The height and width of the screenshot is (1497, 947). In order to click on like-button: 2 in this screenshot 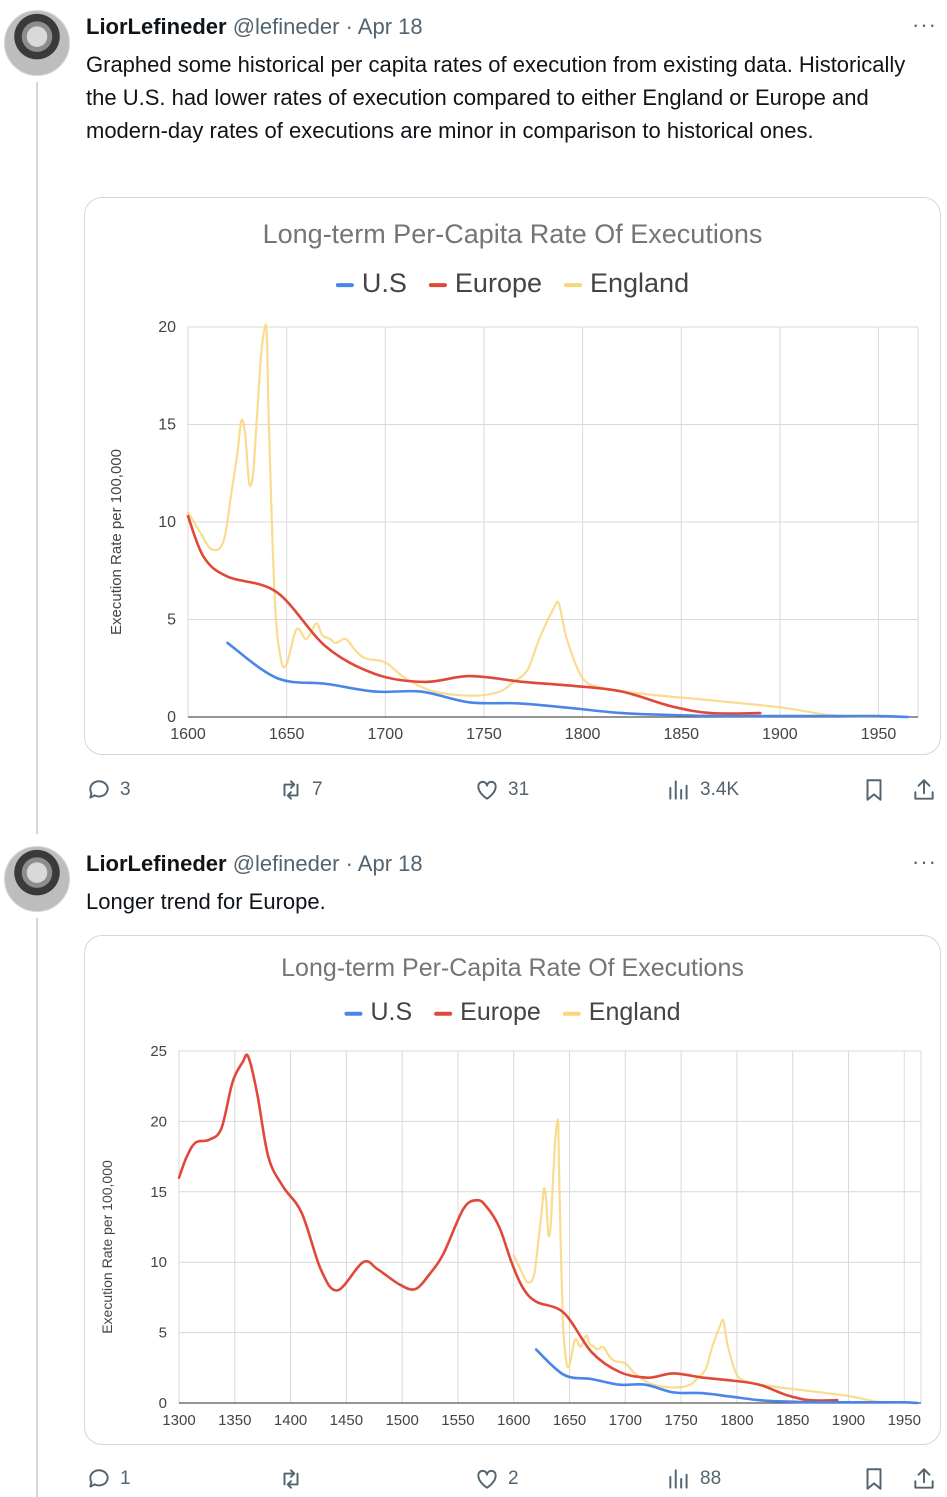, I will do `click(496, 1479)`.